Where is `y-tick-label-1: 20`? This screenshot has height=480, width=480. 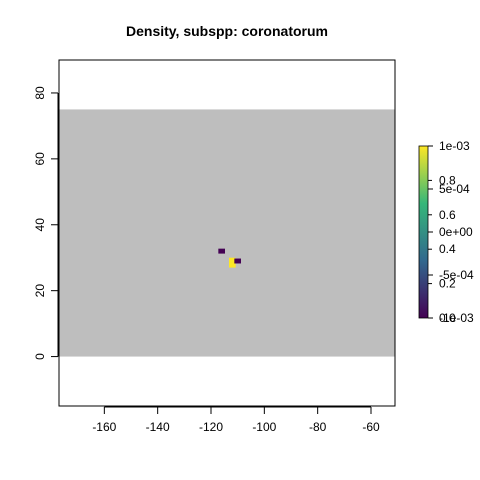
y-tick-label-1: 20 is located at coordinates (40, 291).